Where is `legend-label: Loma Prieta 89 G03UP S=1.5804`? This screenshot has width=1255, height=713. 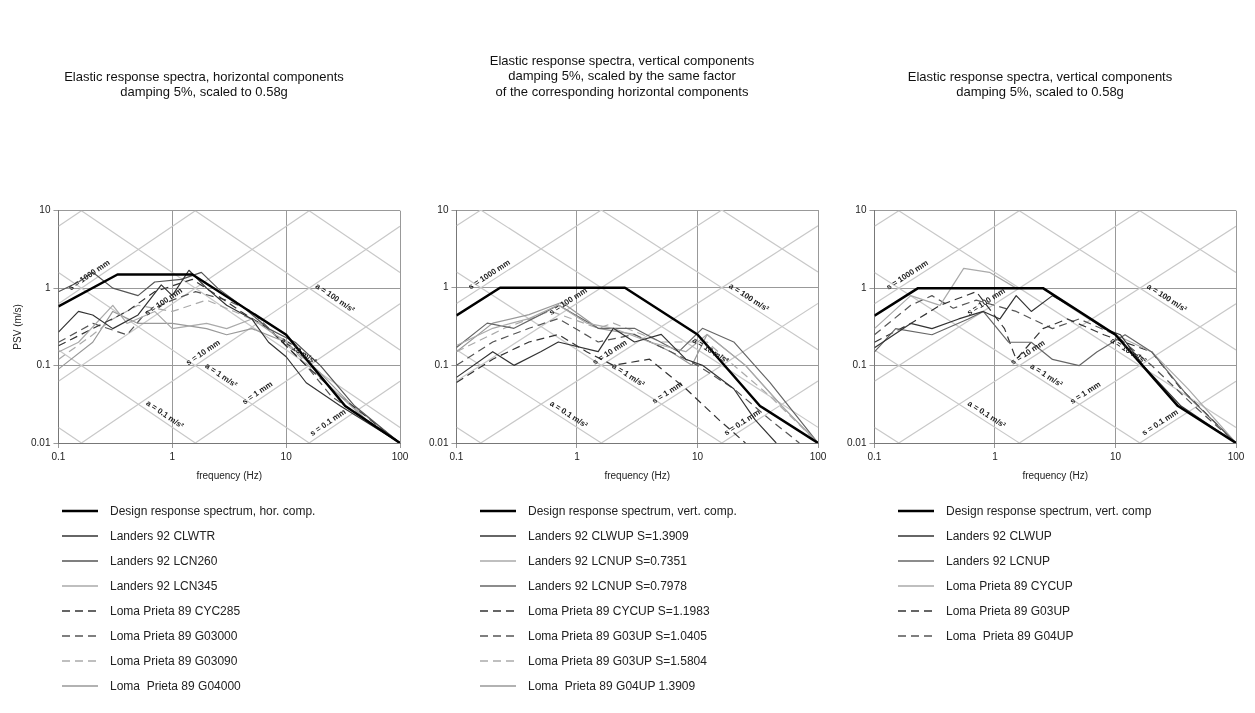 legend-label: Loma Prieta 89 G03UP S=1.5804 is located at coordinates (617, 660).